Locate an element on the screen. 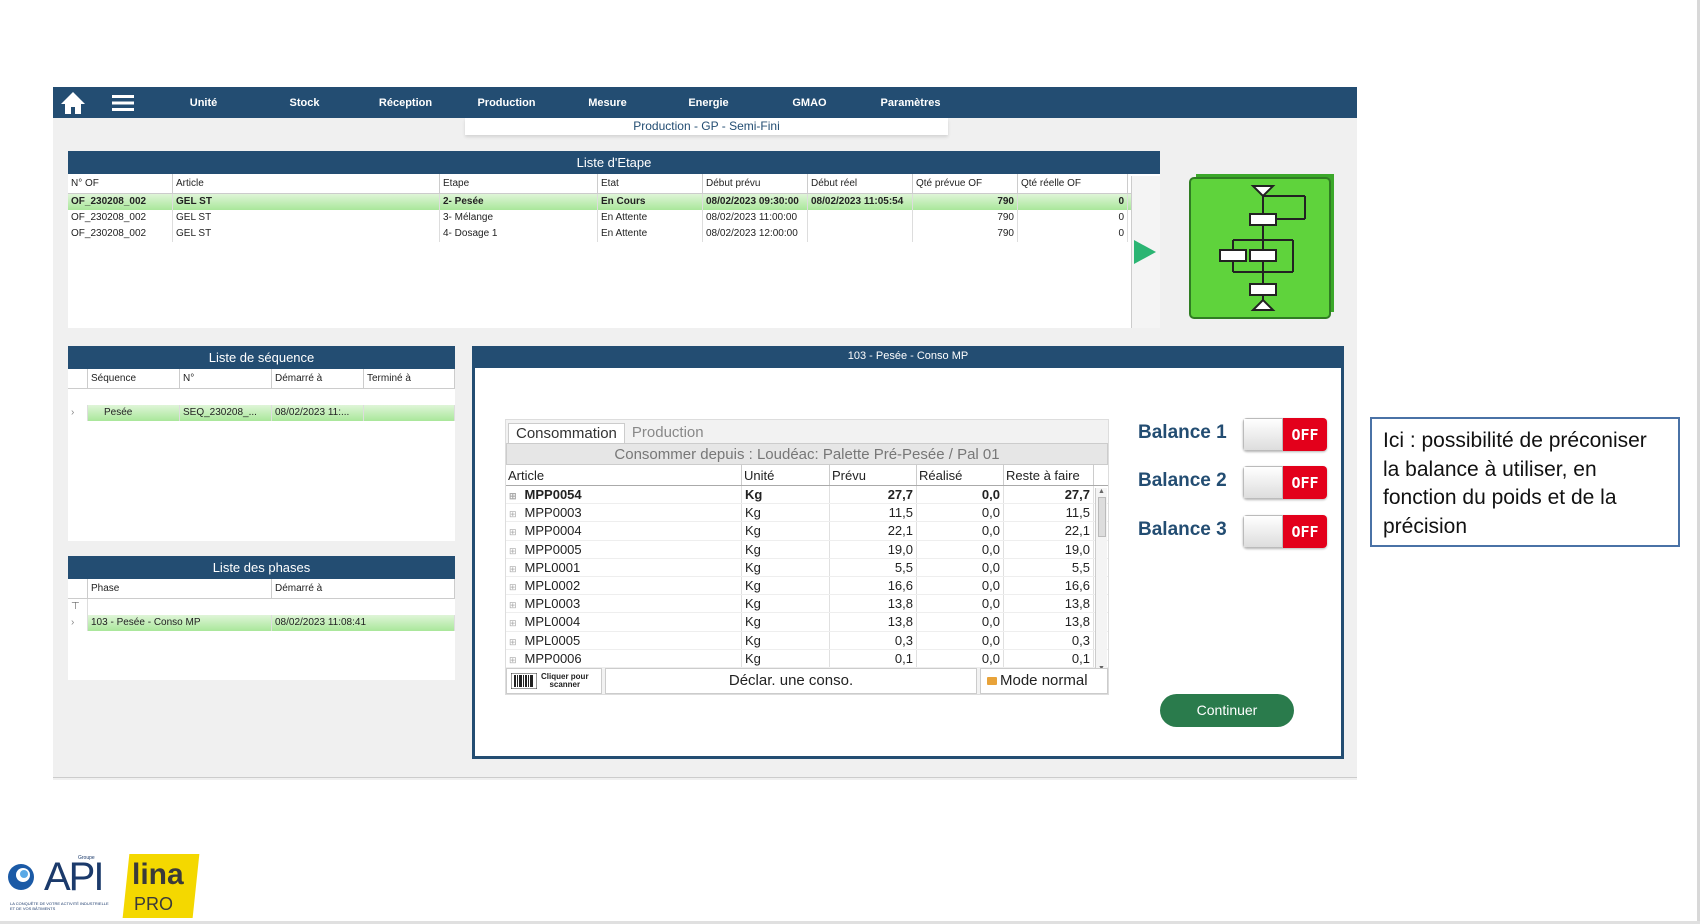  cell-text: 0,3 is located at coordinates (1080, 640).